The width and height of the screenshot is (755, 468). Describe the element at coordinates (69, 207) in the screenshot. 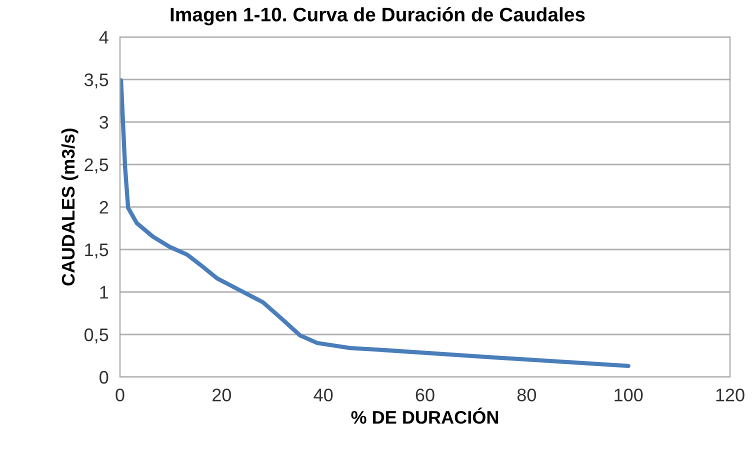

I see `y-axis-title: CAUDALES (m3/s)` at that location.